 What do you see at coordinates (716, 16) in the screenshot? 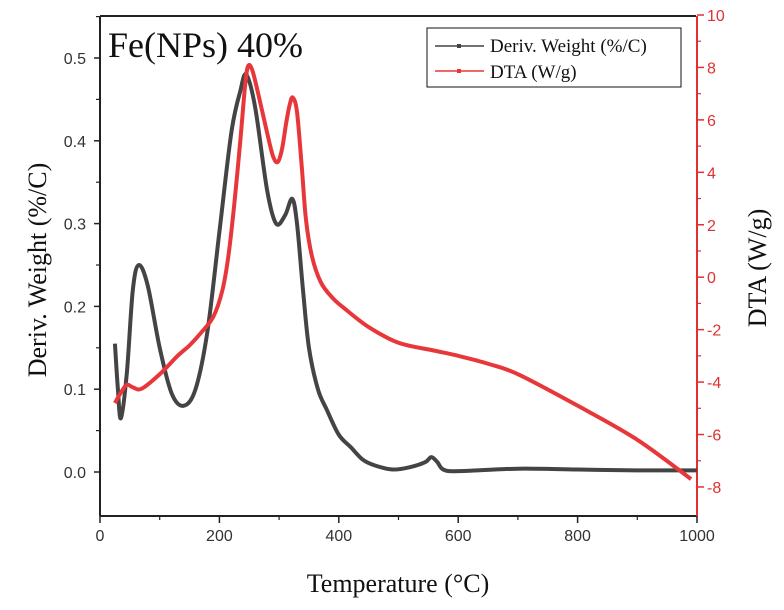
I see `y2-tick-label: 10` at bounding box center [716, 16].